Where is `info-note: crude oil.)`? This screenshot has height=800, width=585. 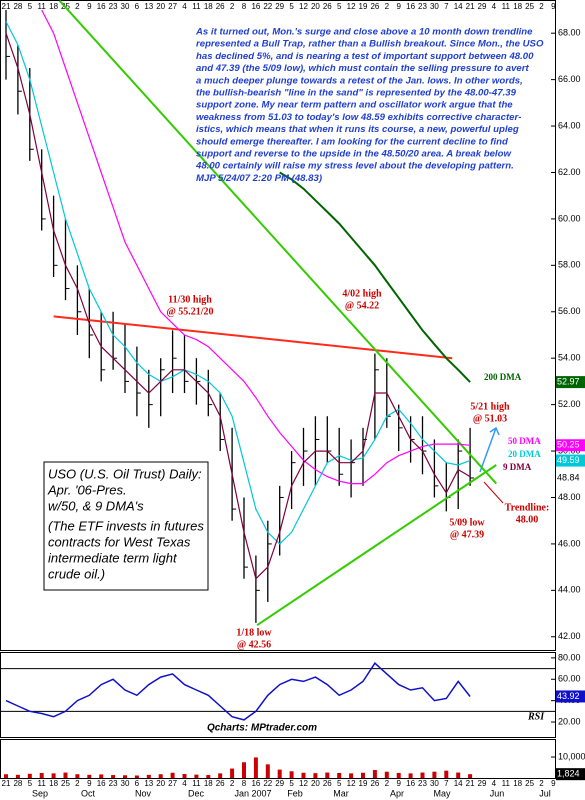 info-note: crude oil.) is located at coordinates (76, 573).